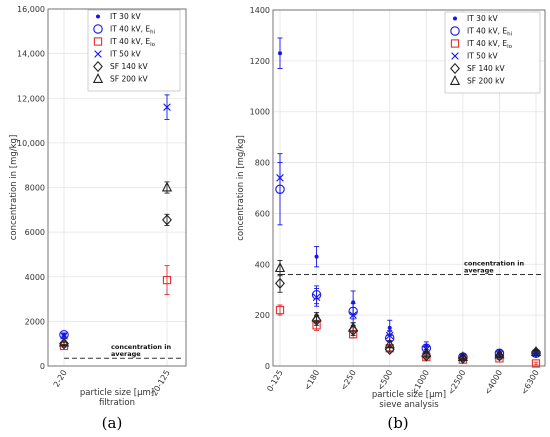 This screenshot has height=437, width=550. Describe the element at coordinates (312, 381) in the screenshot. I see `x-tick-label: <180` at that location.